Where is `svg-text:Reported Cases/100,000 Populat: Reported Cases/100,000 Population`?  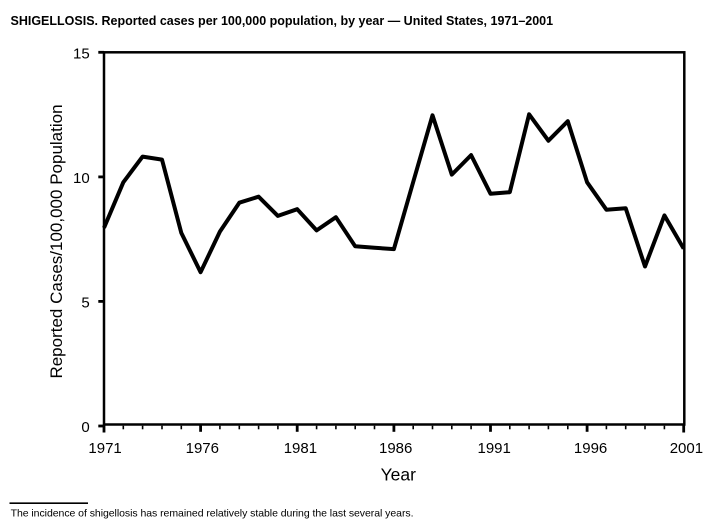
svg-text:Reported Cases/100,000 Populat: Reported Cases/100,000 Population is located at coordinates (56, 241).